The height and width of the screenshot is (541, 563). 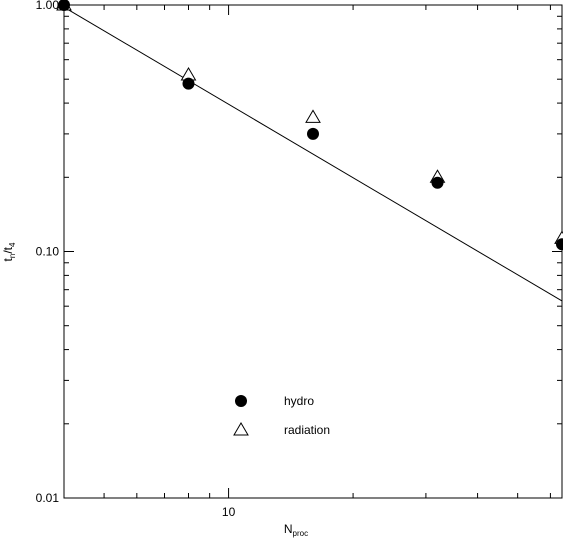 I want to click on y-axis-label-t: t, so click(x=8, y=259).